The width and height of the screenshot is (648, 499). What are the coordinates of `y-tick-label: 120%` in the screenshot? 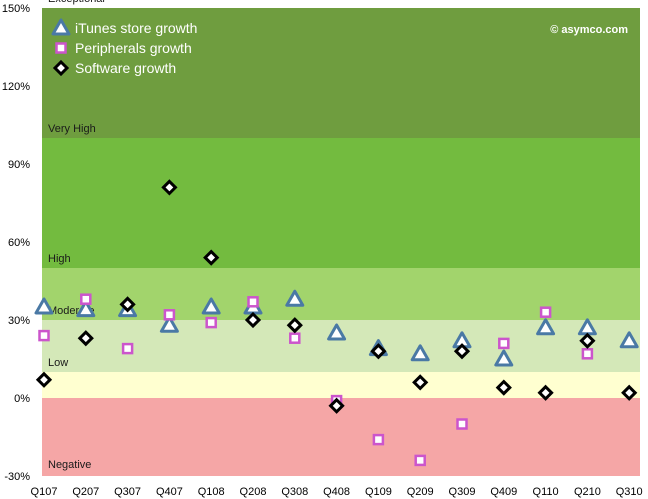 It's located at (16, 87).